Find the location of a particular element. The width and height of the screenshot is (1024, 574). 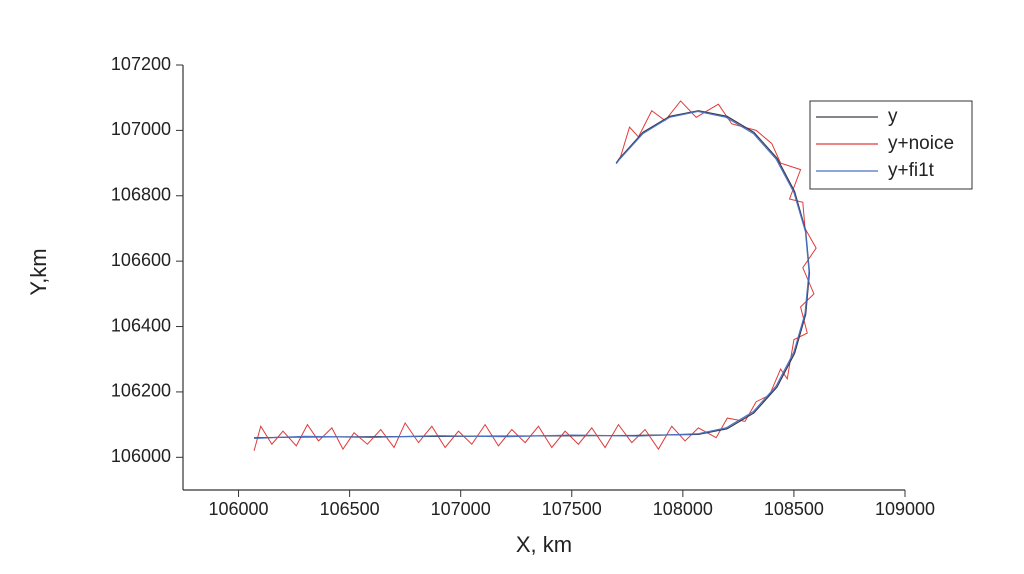

x-tick-label: 106000 is located at coordinates (238, 509).